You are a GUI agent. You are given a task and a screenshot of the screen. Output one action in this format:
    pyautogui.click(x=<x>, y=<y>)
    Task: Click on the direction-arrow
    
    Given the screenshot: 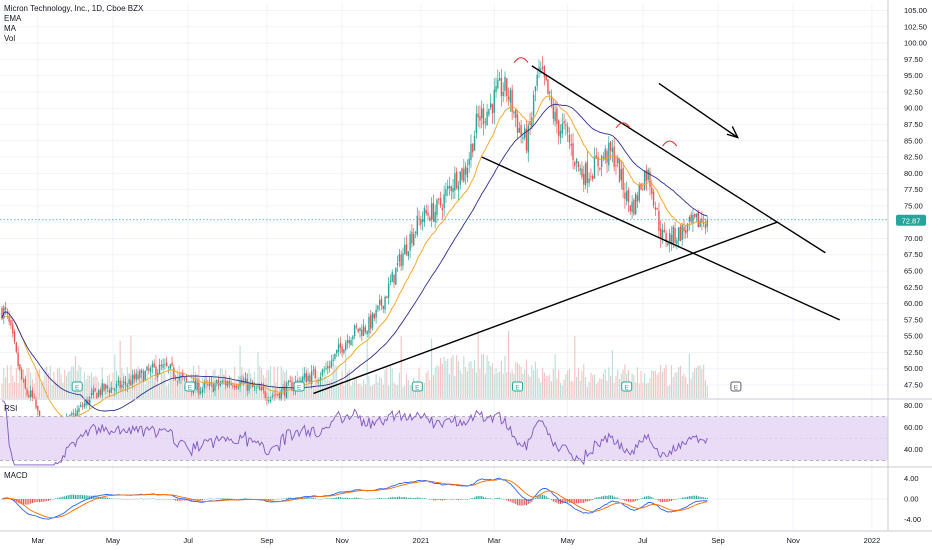 What is the action you would take?
    pyautogui.click(x=698, y=110)
    